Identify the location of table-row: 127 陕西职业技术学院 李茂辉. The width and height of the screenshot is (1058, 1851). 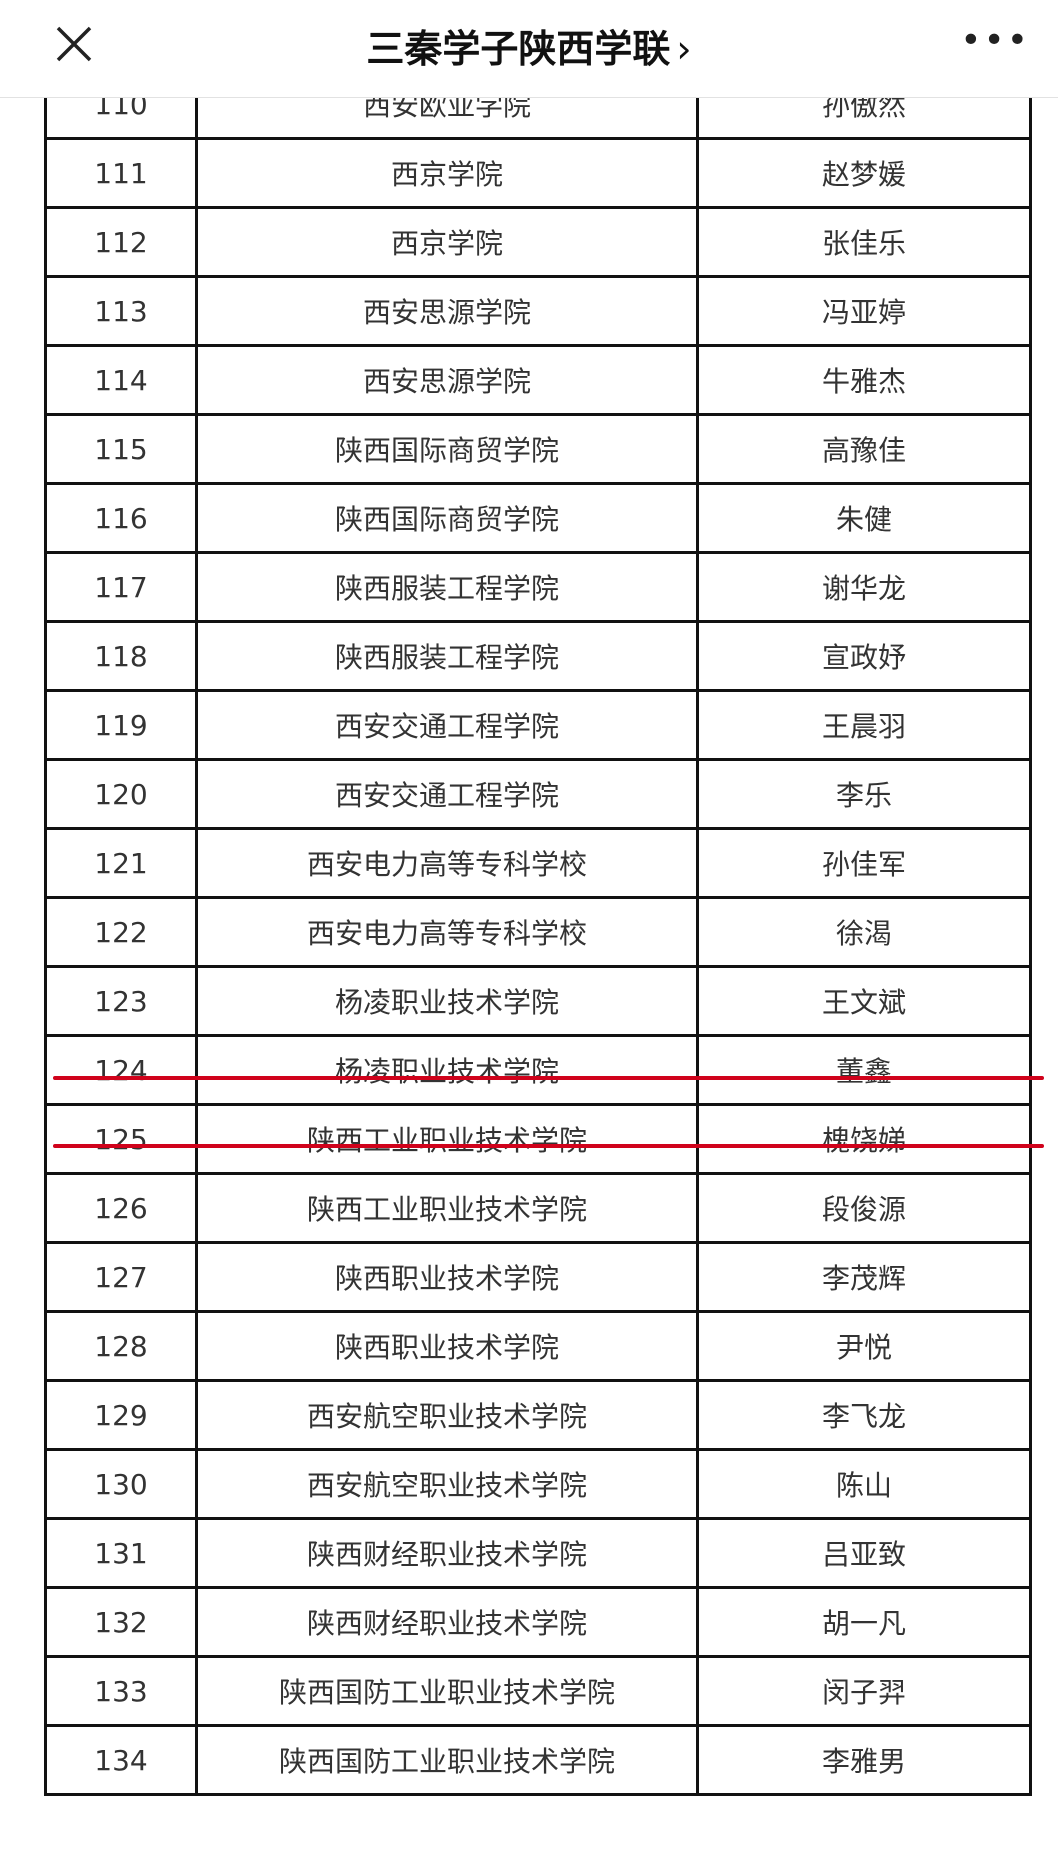
(538, 1277).